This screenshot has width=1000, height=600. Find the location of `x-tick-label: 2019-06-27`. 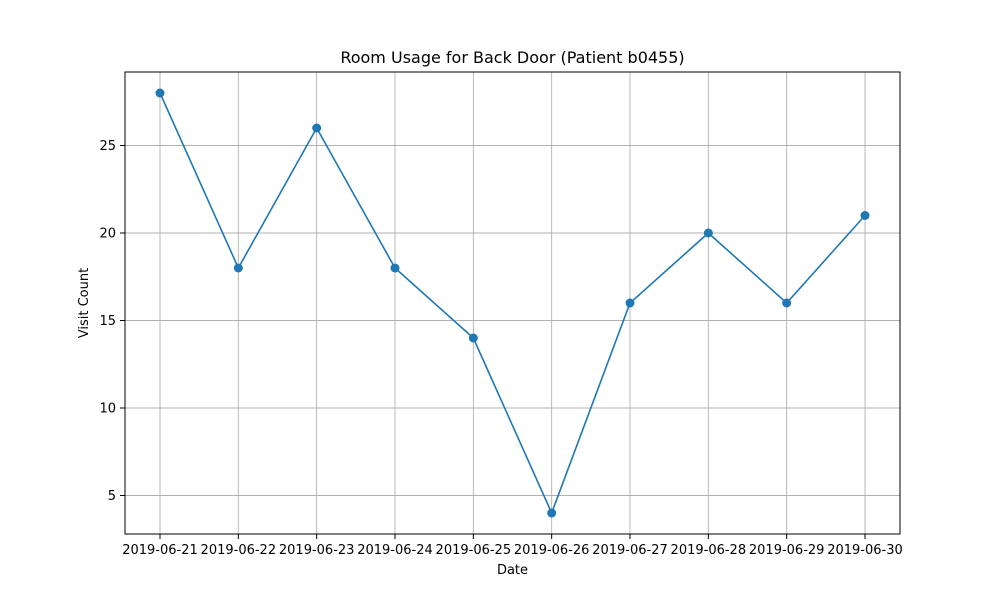

x-tick-label: 2019-06-27 is located at coordinates (630, 550).